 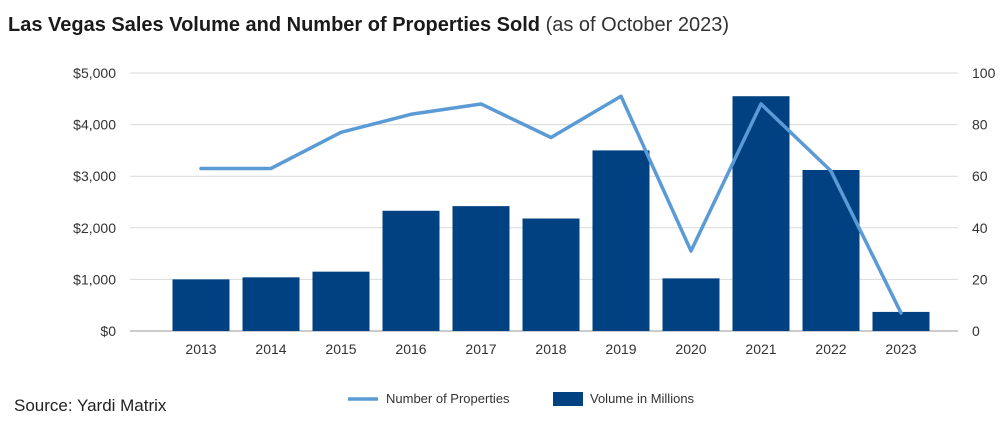 What do you see at coordinates (201, 305) in the screenshot?
I see `bar-2013` at bounding box center [201, 305].